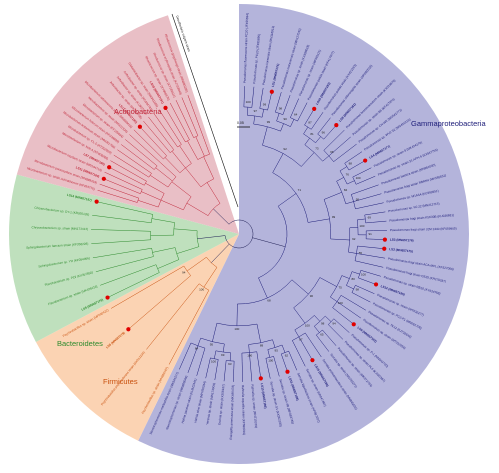 Image resolution: width=499 pixels, height=473 pixels. I want to click on bootstrap-value: 84, so click(197, 349).